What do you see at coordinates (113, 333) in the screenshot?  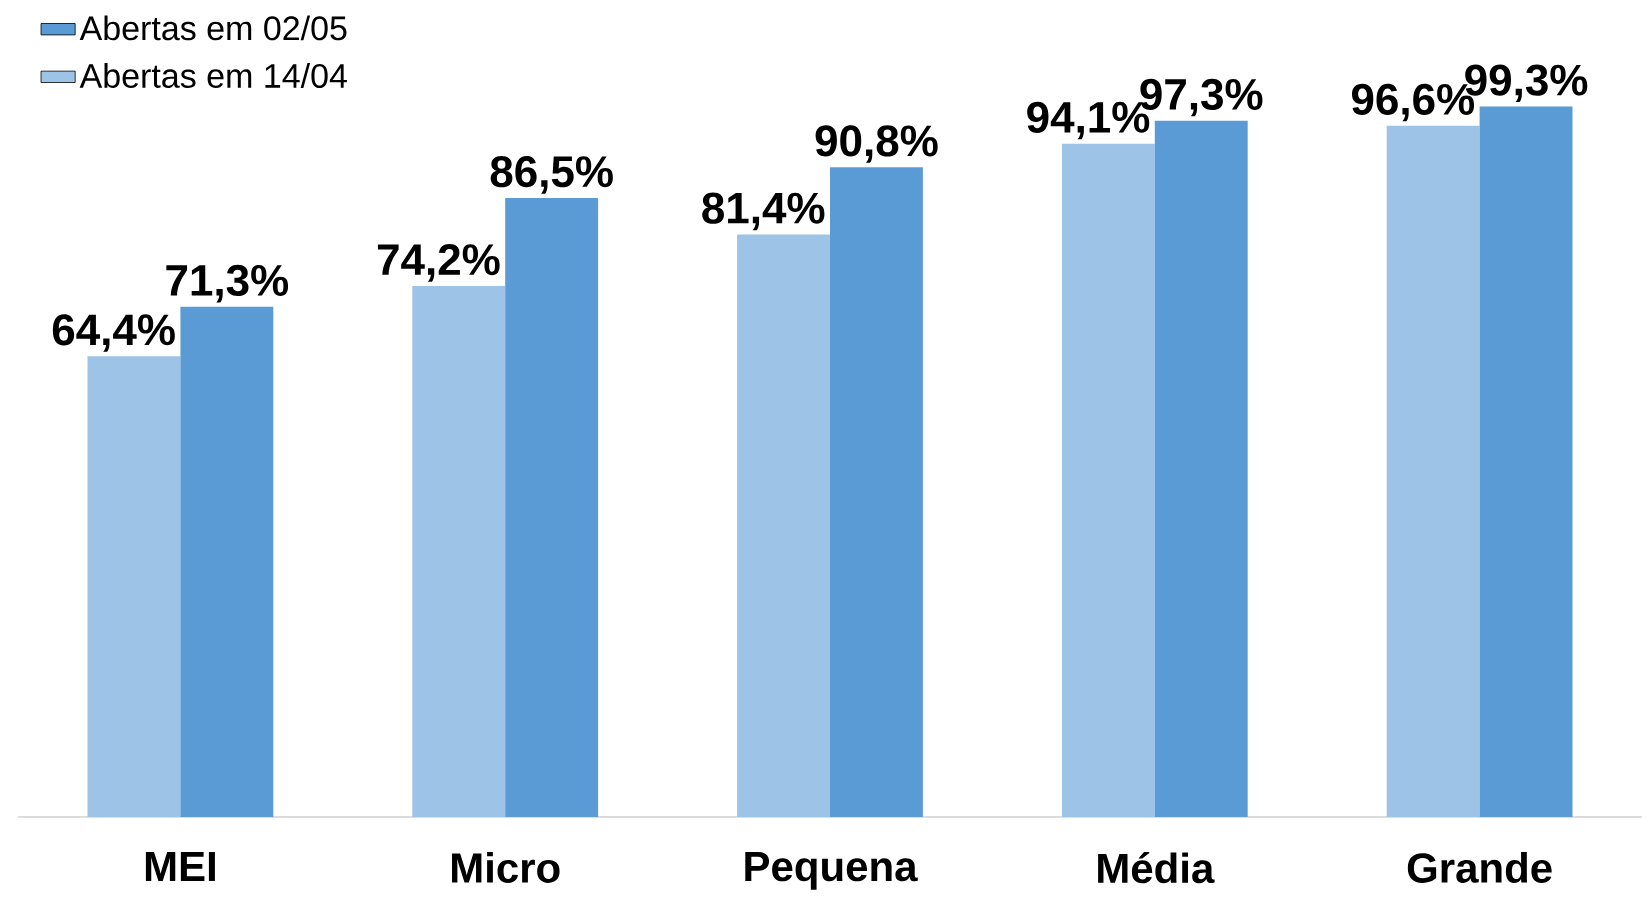 I see `data-label: 64,4%` at bounding box center [113, 333].